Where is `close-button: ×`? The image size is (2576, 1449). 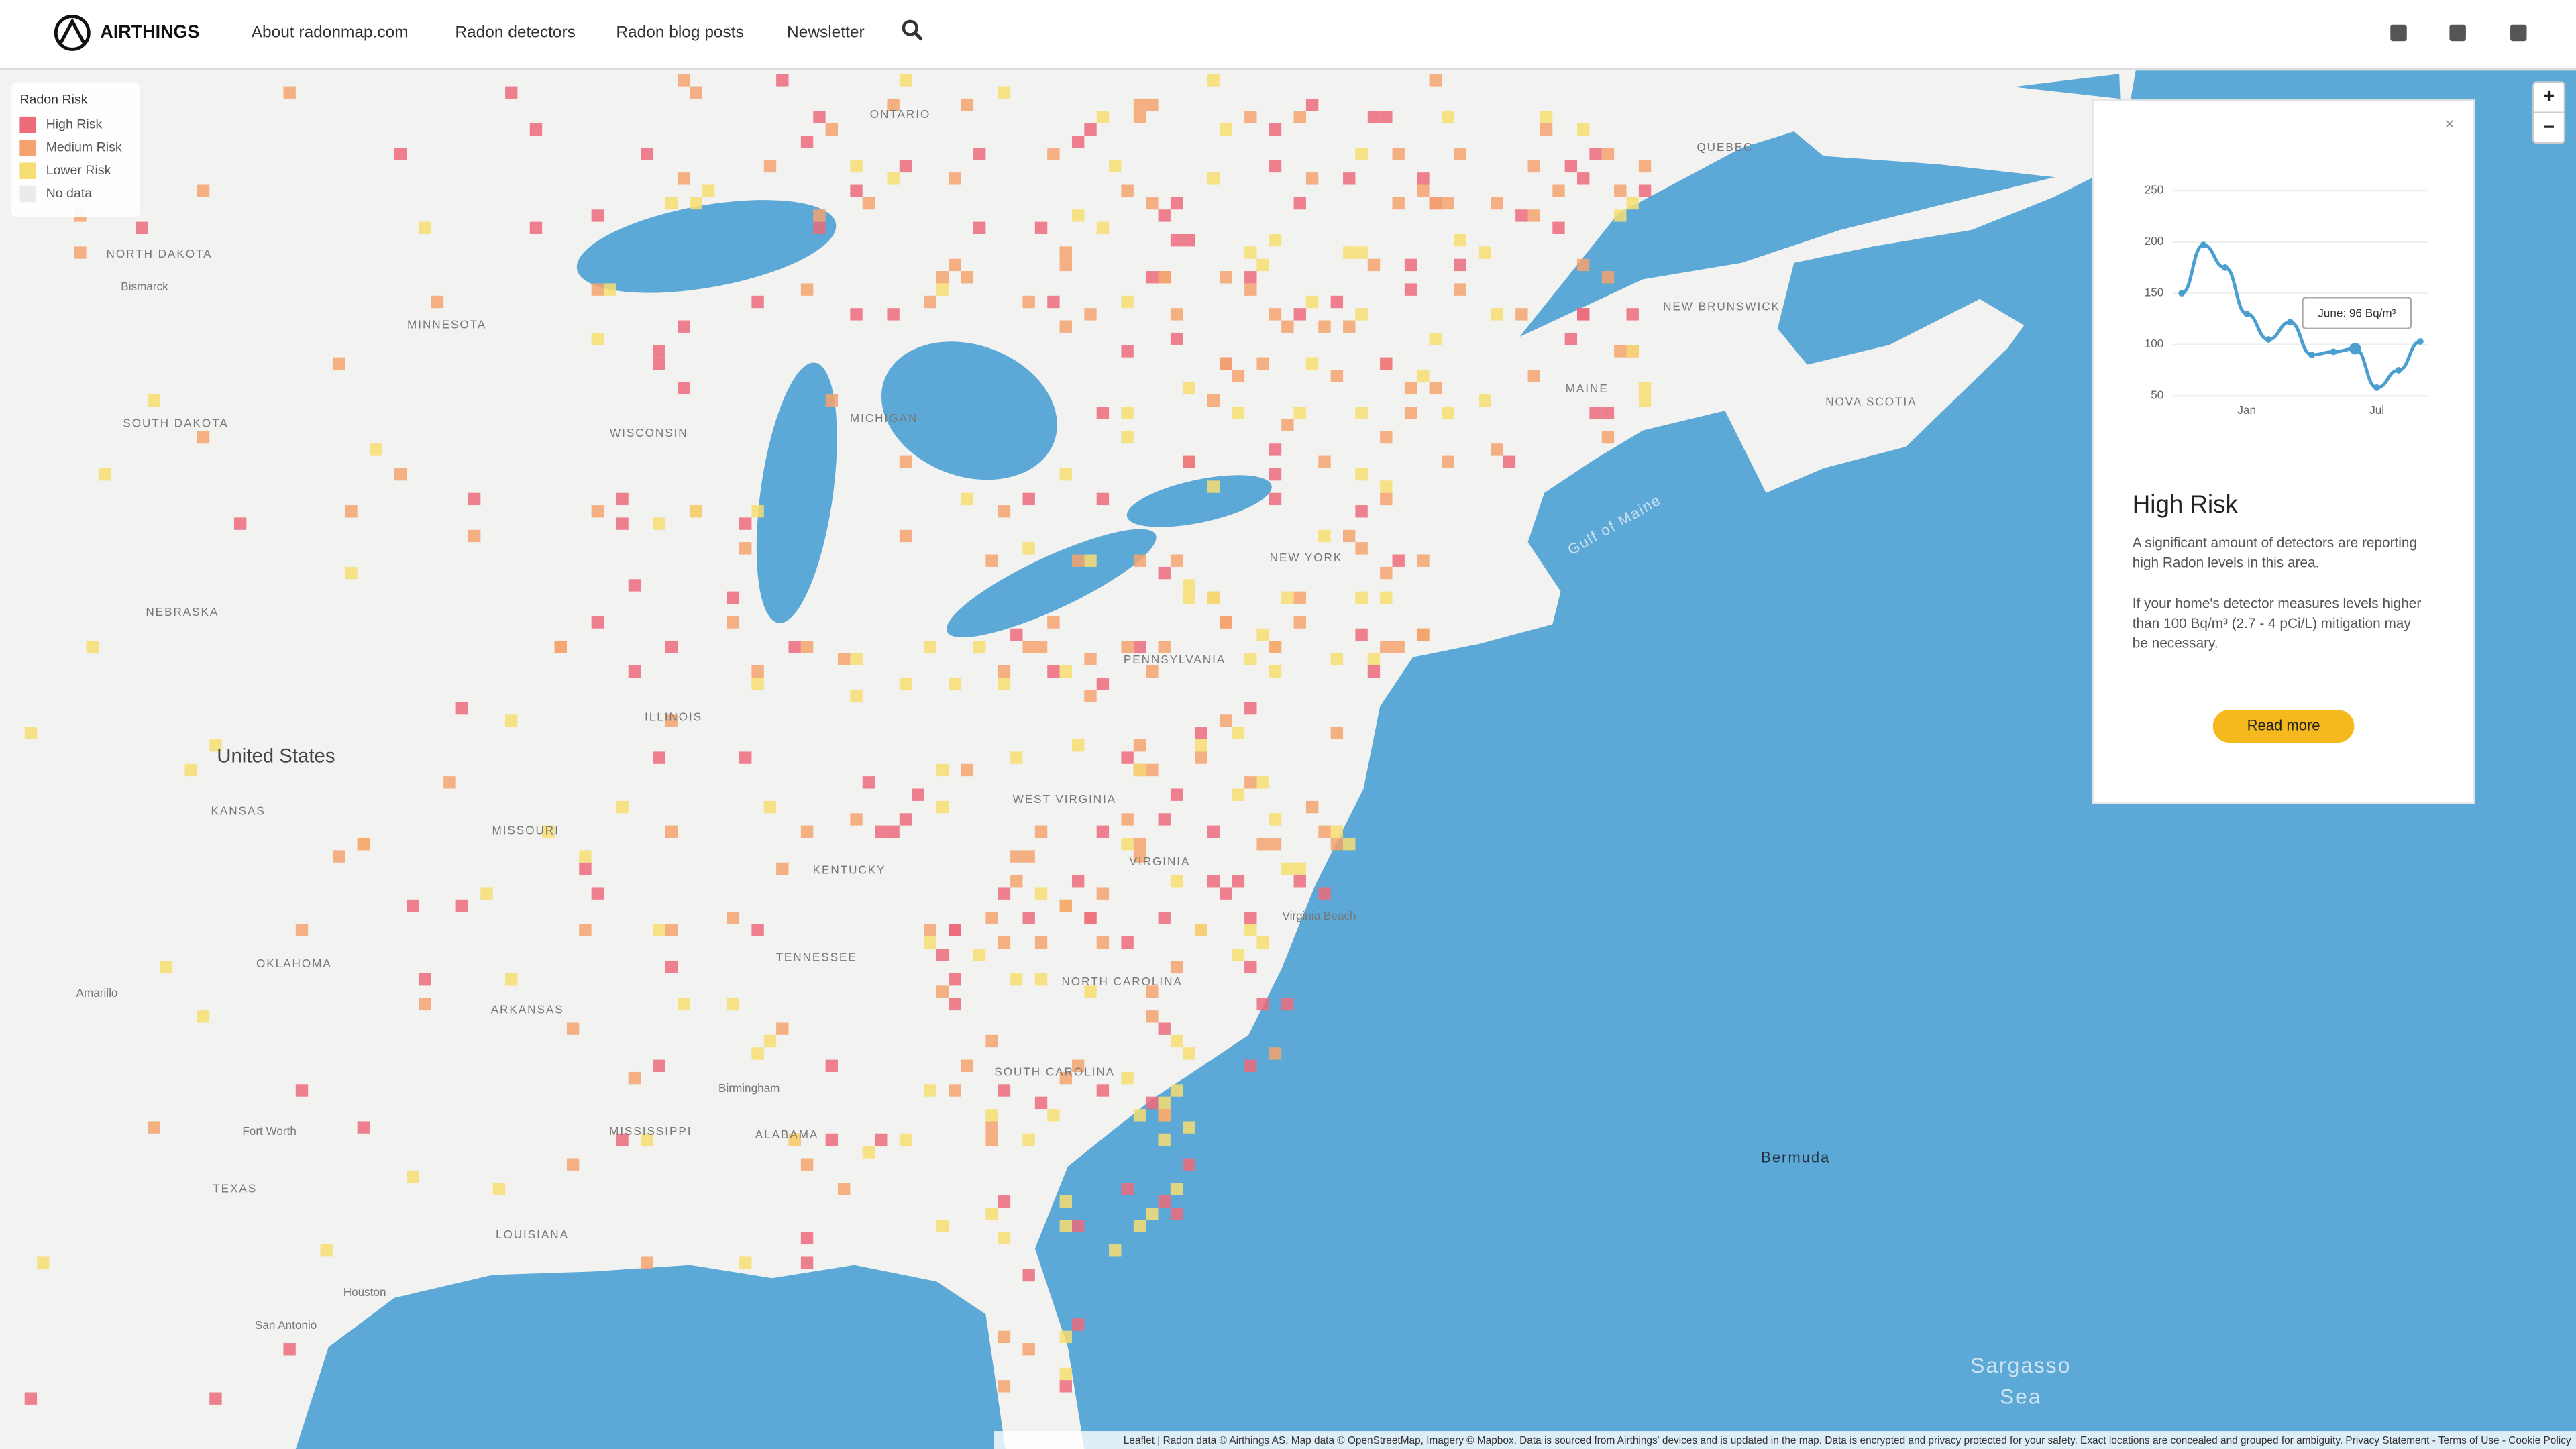
close-button: × is located at coordinates (2449, 124).